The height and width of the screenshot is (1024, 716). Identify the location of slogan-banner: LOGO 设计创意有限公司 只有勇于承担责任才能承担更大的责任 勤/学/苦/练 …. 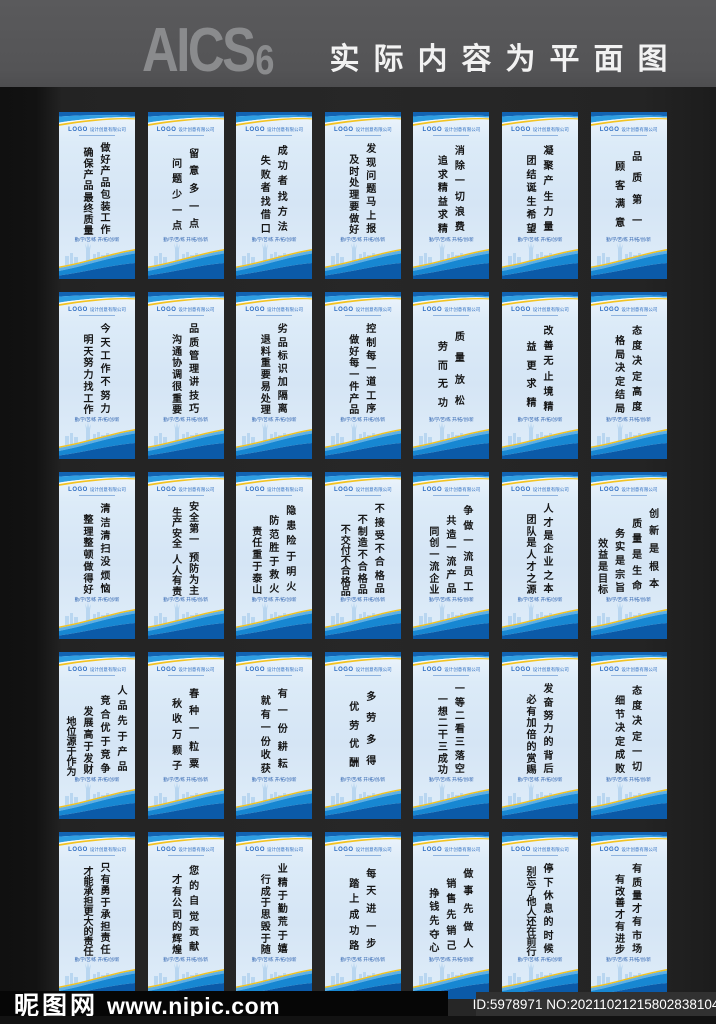
(97, 915).